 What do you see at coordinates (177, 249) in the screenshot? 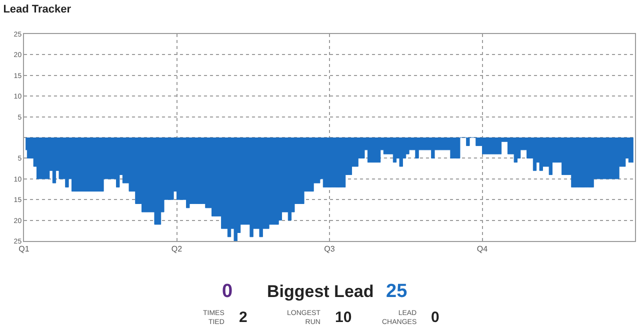
I see `x-tick-label: Q2` at bounding box center [177, 249].